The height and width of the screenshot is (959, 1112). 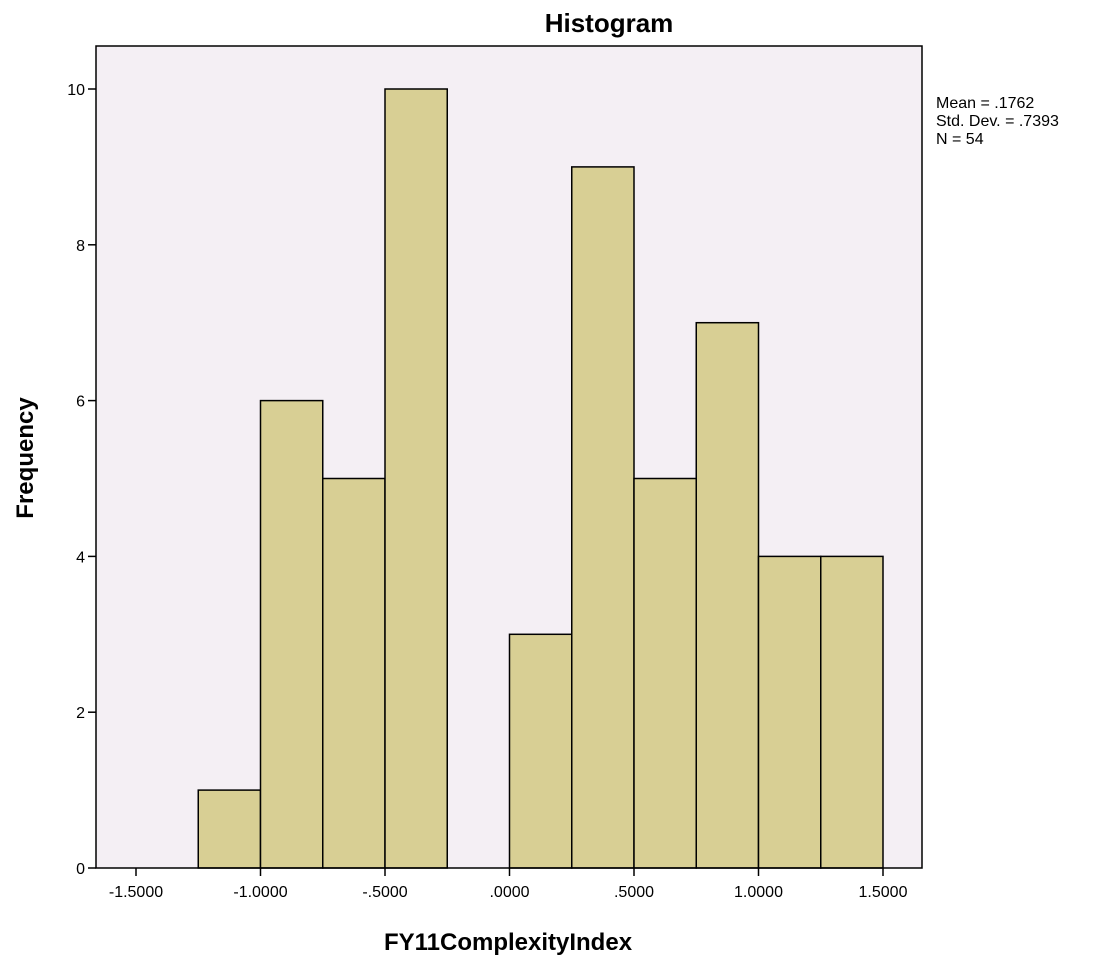 I want to click on x-tick-label: -.5000, so click(x=384, y=892).